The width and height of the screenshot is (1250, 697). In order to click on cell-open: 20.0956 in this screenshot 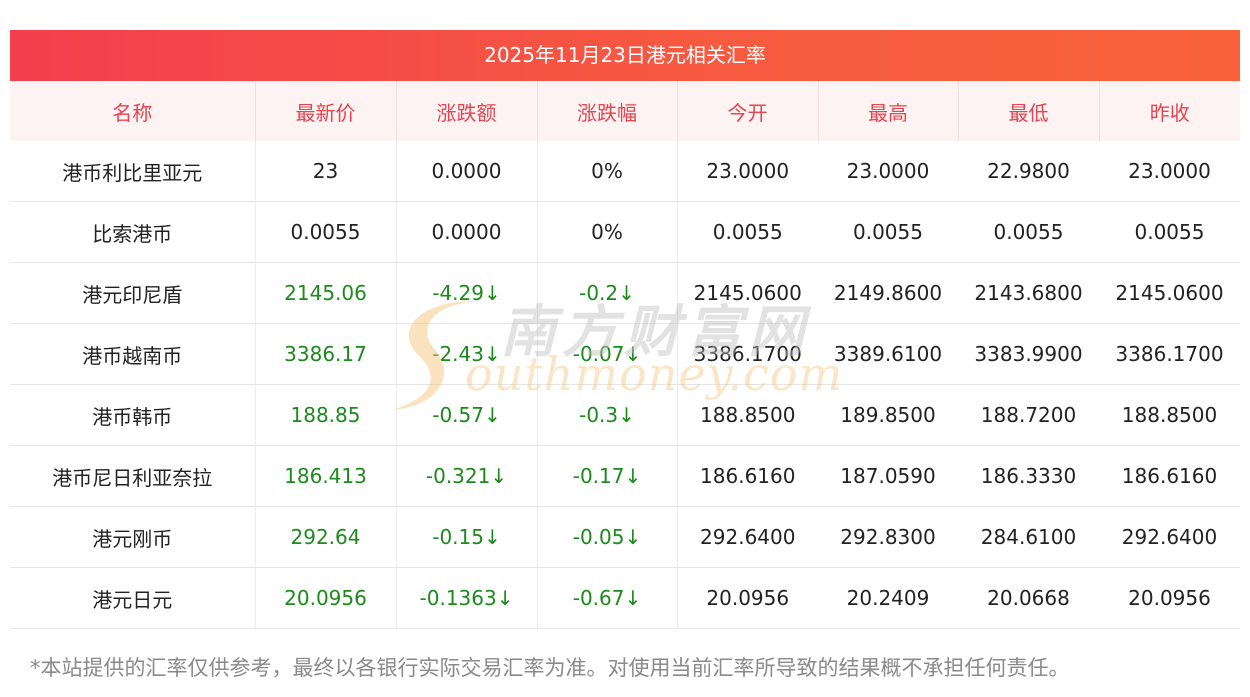, I will do `click(748, 598)`.